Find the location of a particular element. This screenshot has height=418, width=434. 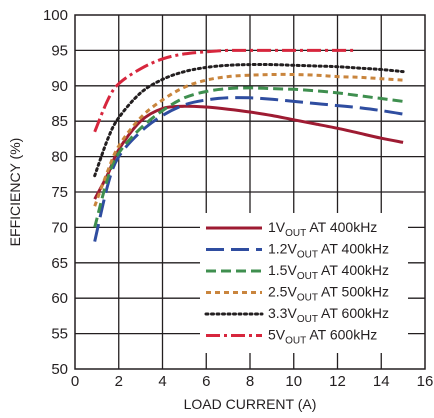

y-tick-label: 75 is located at coordinates (59, 192).